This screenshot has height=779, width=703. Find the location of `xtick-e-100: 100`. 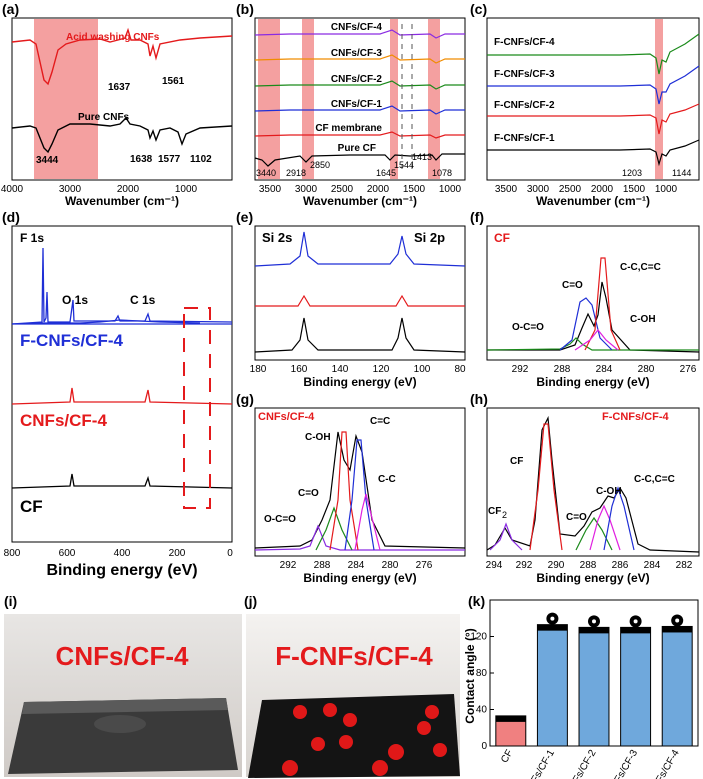

xtick-e-100: 100 is located at coordinates (422, 369).